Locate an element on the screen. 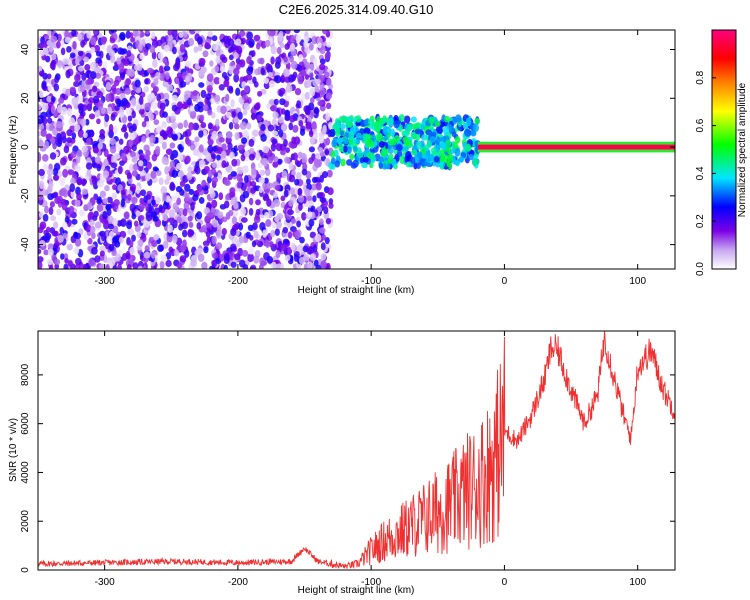 The height and width of the screenshot is (600, 750). colorbar-label: Normalized spectral amplitude is located at coordinates (742, 149).